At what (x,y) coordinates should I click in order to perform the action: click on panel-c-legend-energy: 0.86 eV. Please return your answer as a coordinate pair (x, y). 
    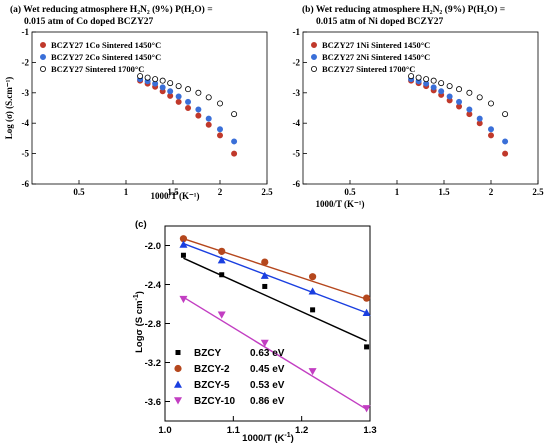
    Looking at the image, I should click on (267, 401).